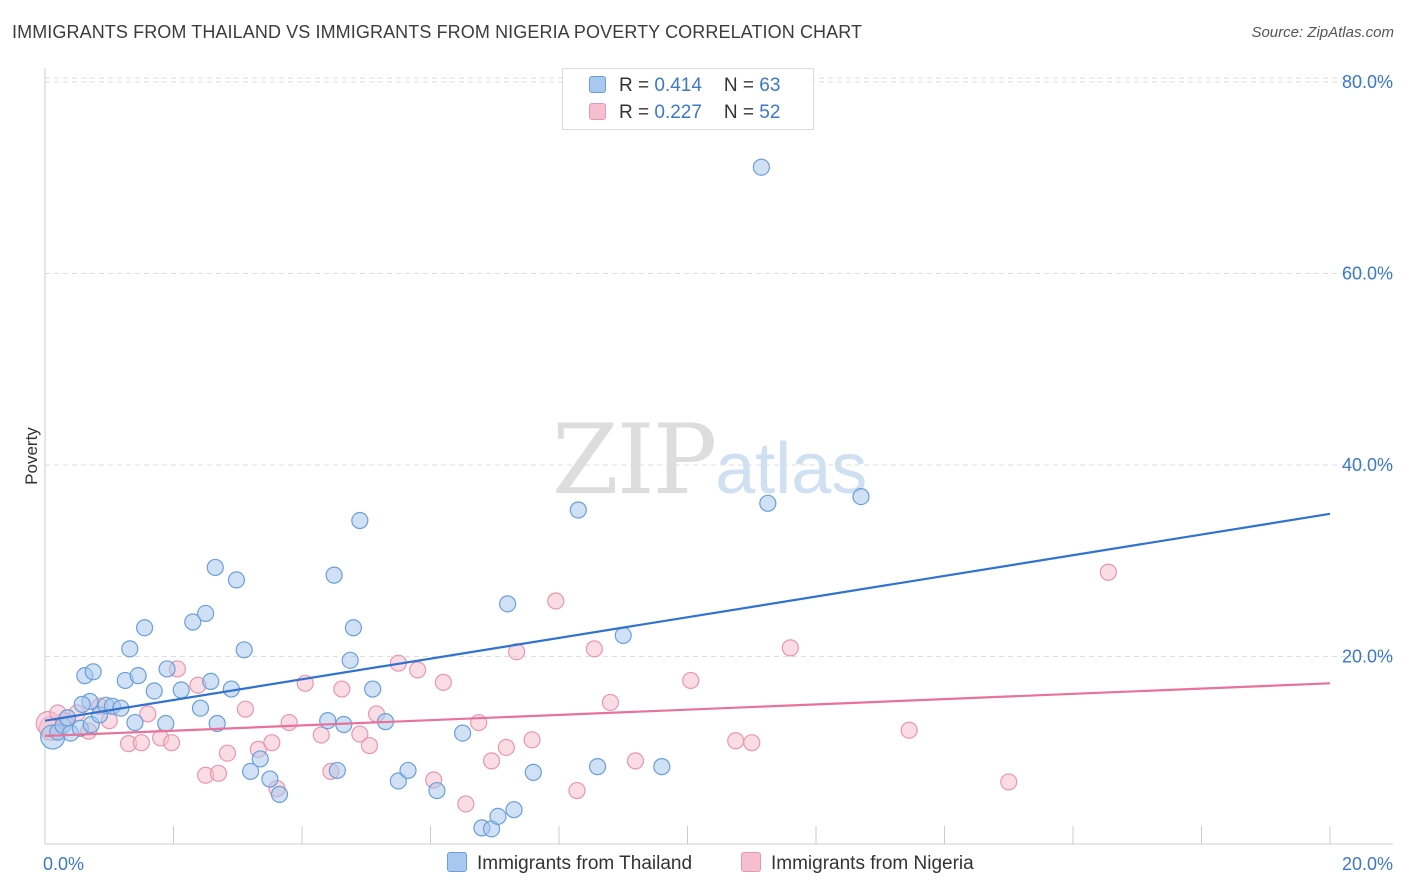  I want to click on nigeria-n-value: 52, so click(770, 112).